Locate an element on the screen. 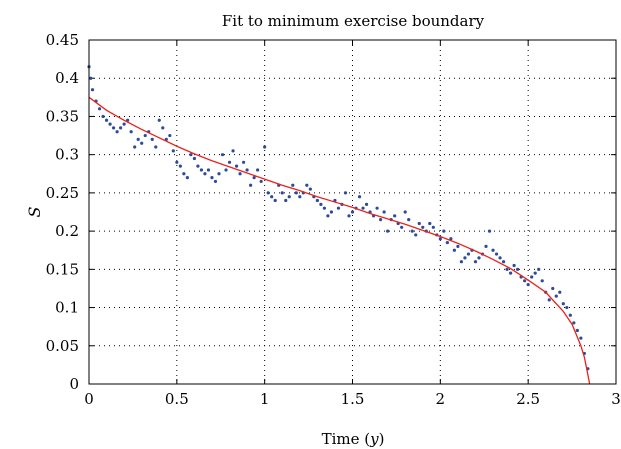 This screenshot has height=449, width=621. y-tick-label: 0.15 is located at coordinates (62, 269).